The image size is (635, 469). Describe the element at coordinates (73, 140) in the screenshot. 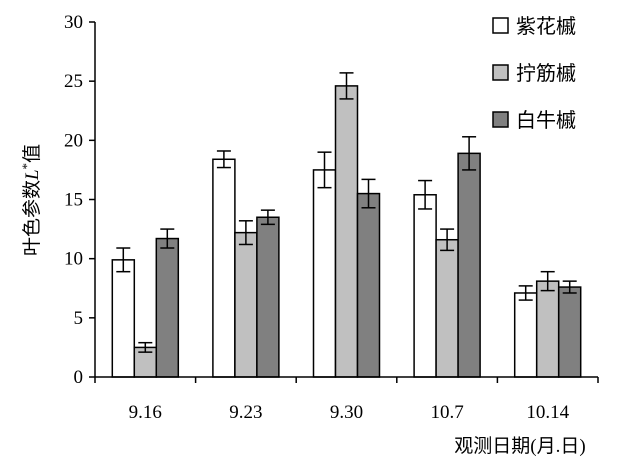

I see `y-tick-label: 20` at that location.